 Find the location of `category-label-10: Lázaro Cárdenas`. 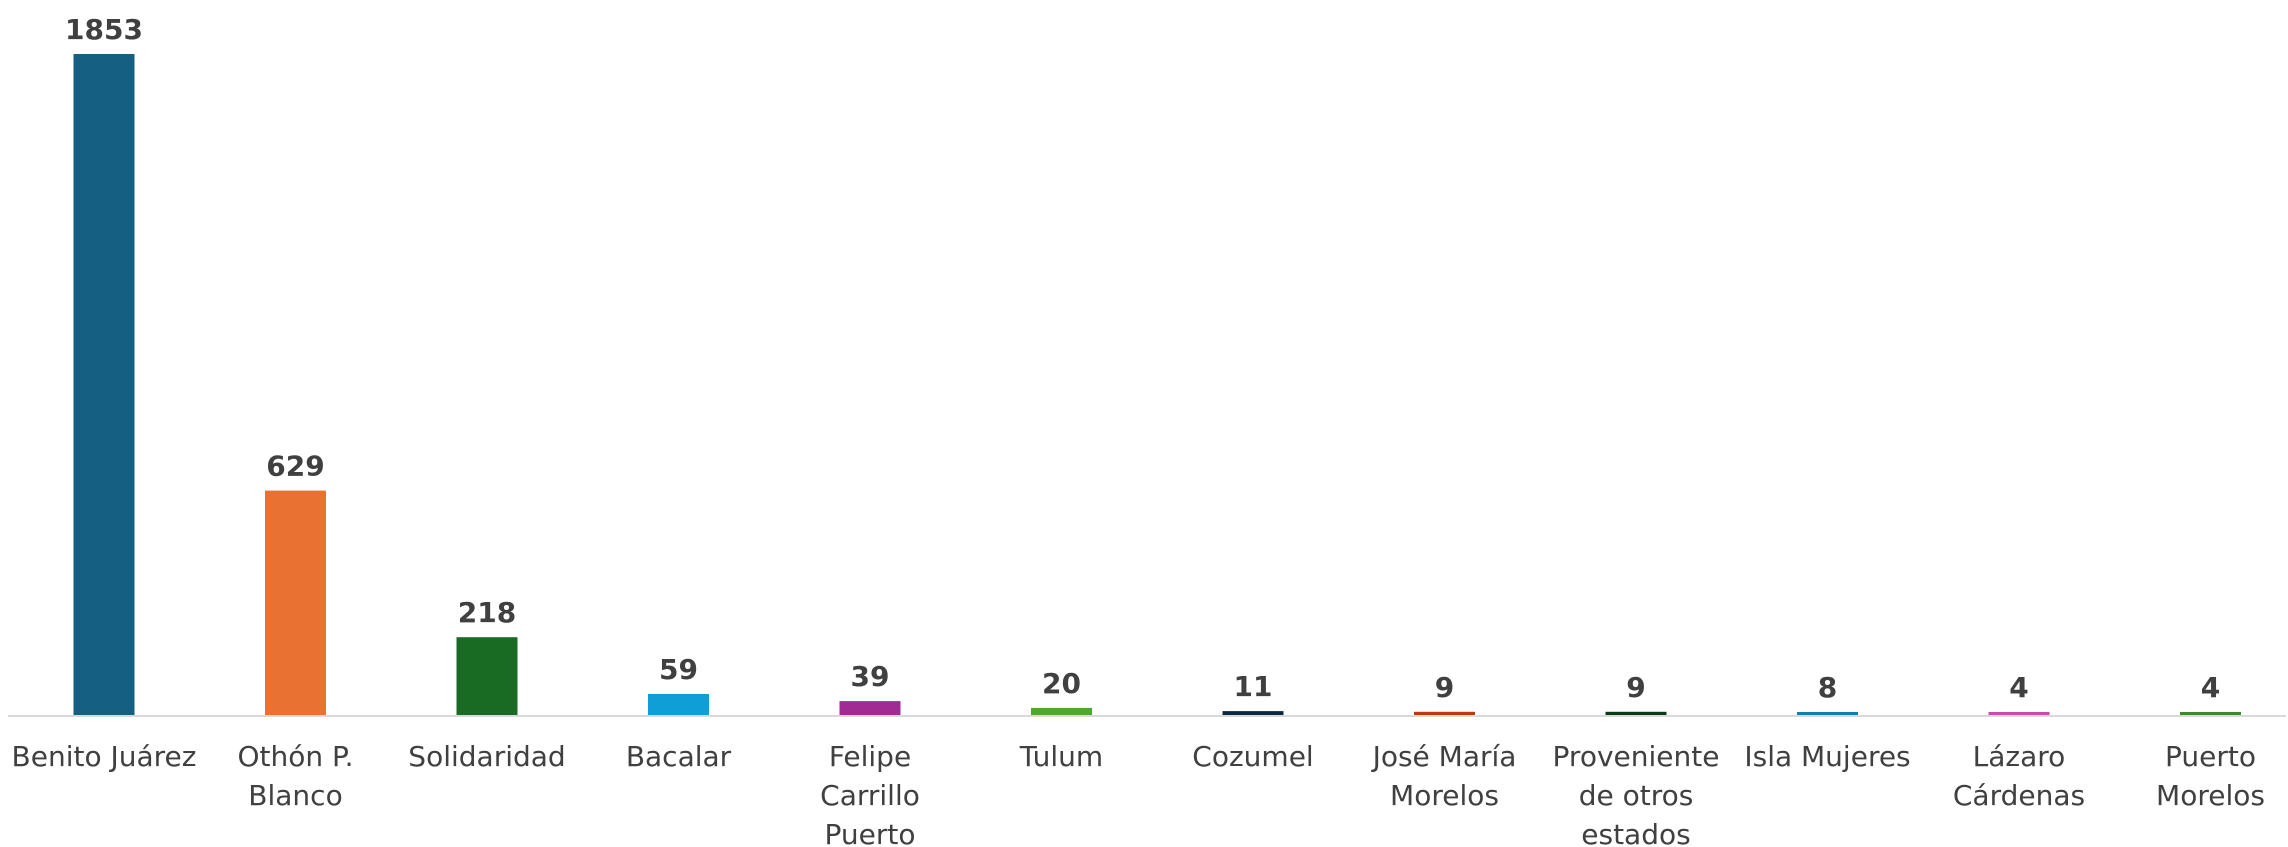

category-label-10: Lázaro Cárdenas is located at coordinates (2019, 776).